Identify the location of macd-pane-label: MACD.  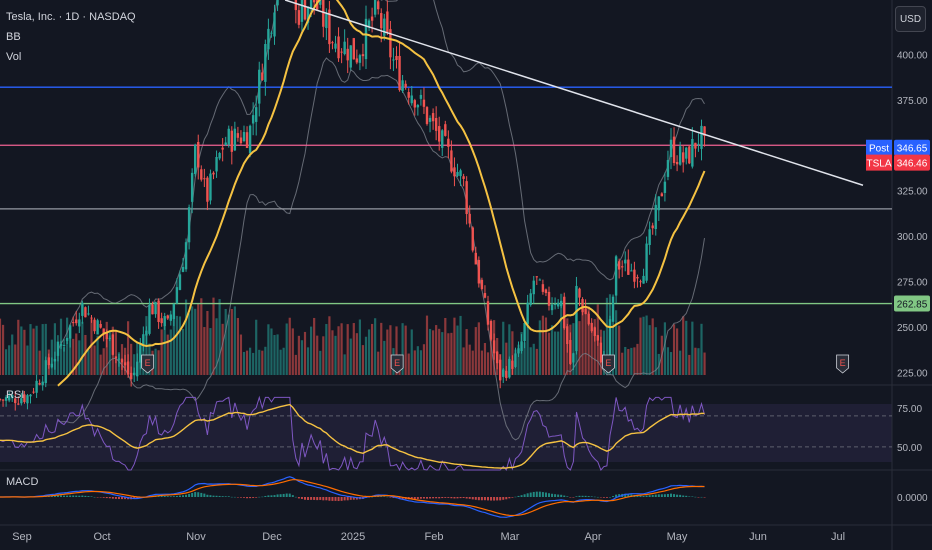
(22, 482).